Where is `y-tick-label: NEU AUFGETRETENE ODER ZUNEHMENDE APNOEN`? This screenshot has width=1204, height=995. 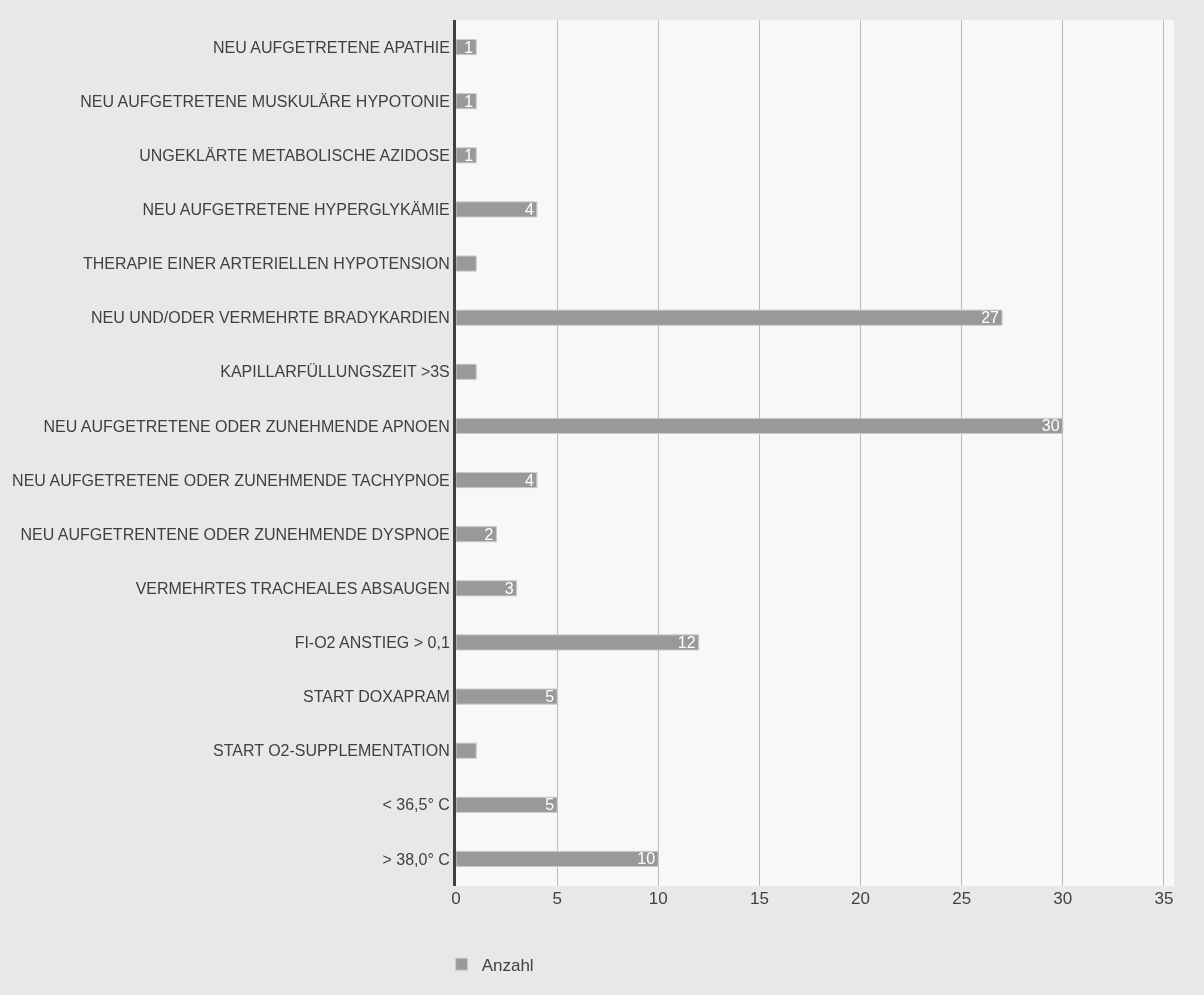
y-tick-label: NEU AUFGETRETENE ODER ZUNEHMENDE APNOEN is located at coordinates (246, 426).